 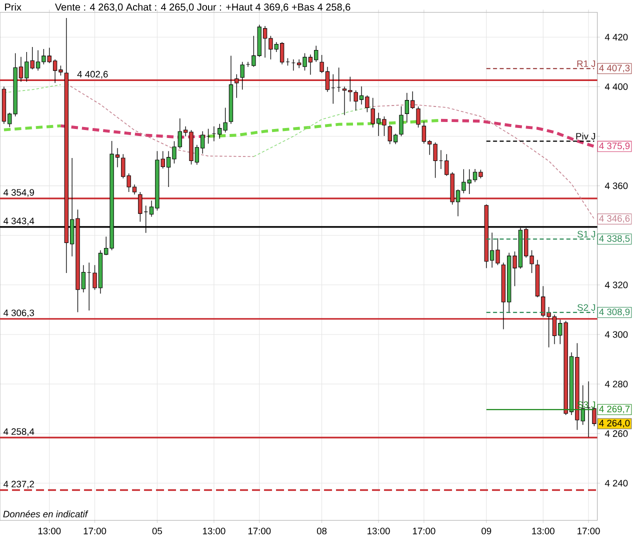 I want to click on data-label: 4 407,3, so click(x=614, y=68).